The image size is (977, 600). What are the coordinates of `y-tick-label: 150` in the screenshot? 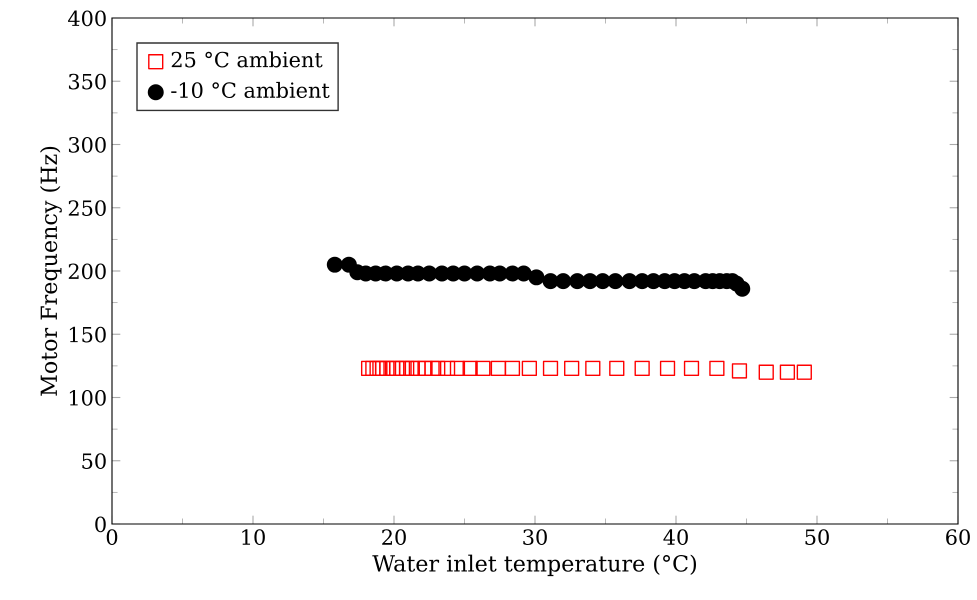 It's located at (88, 334).